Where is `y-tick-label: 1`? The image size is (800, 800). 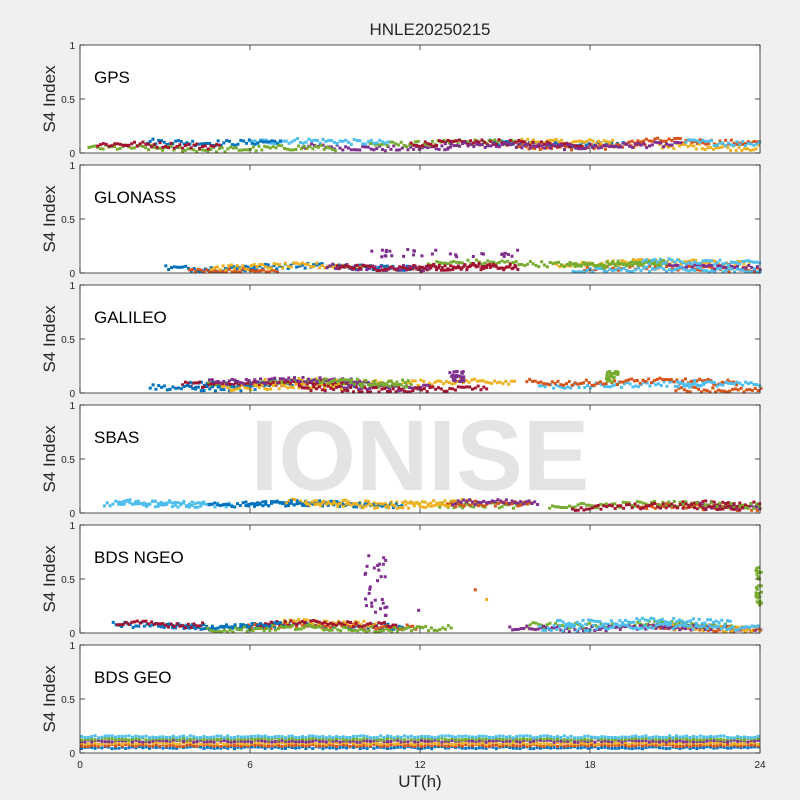
y-tick-label: 1 is located at coordinates (72, 46).